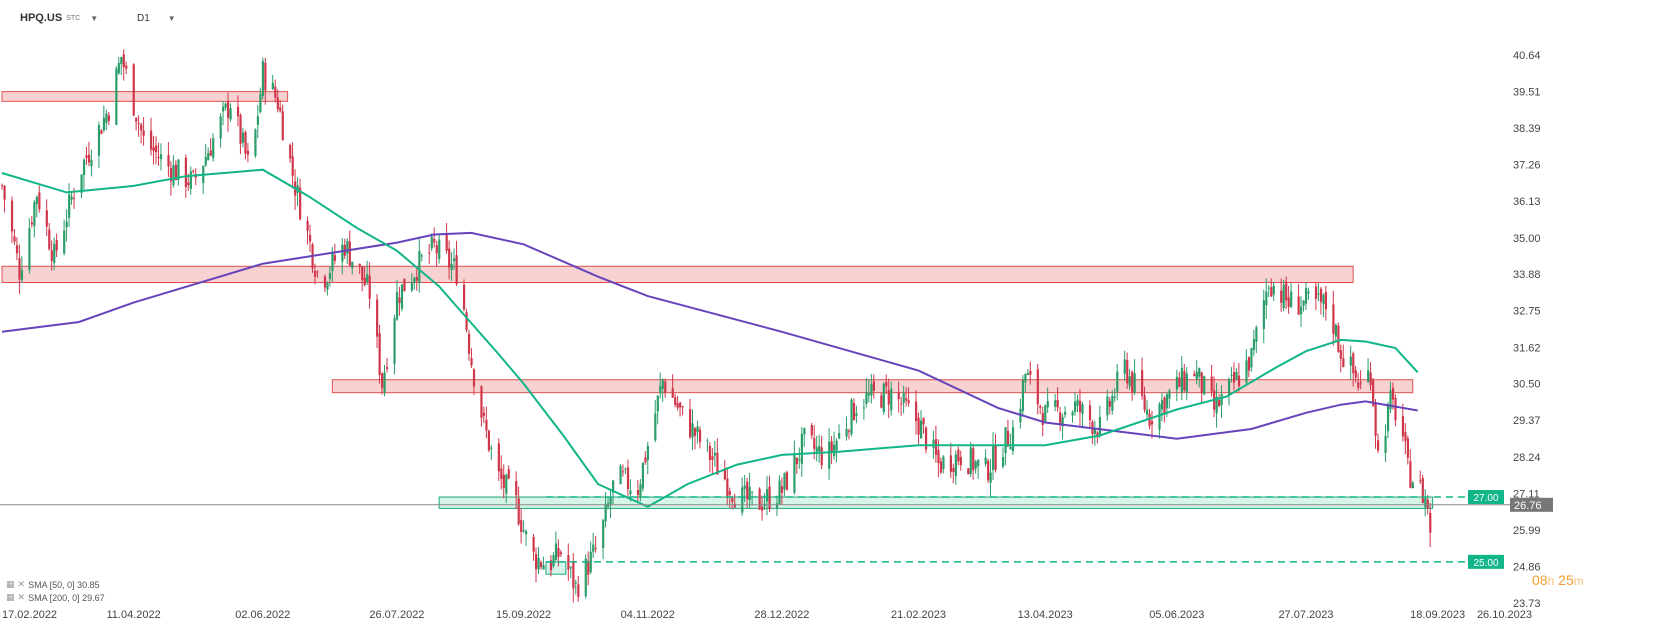 The height and width of the screenshot is (630, 1653). Describe the element at coordinates (1527, 129) in the screenshot. I see `y-tick-label: 38.39` at that location.